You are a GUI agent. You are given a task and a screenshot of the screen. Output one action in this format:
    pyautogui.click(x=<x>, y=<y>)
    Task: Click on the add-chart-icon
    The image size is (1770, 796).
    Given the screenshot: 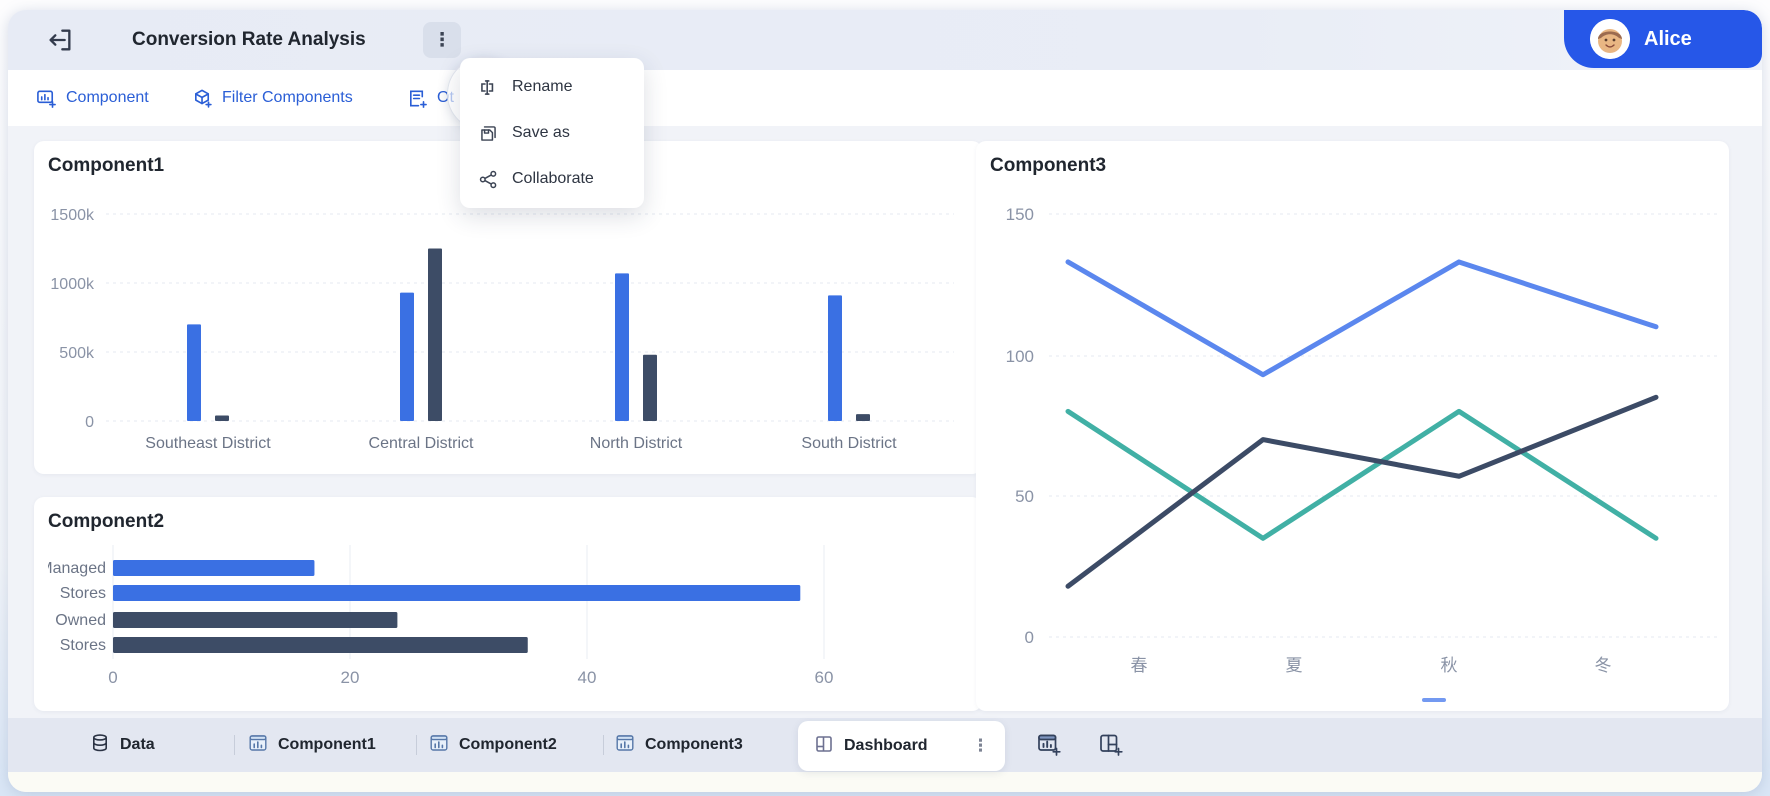 What is the action you would take?
    pyautogui.click(x=1049, y=745)
    